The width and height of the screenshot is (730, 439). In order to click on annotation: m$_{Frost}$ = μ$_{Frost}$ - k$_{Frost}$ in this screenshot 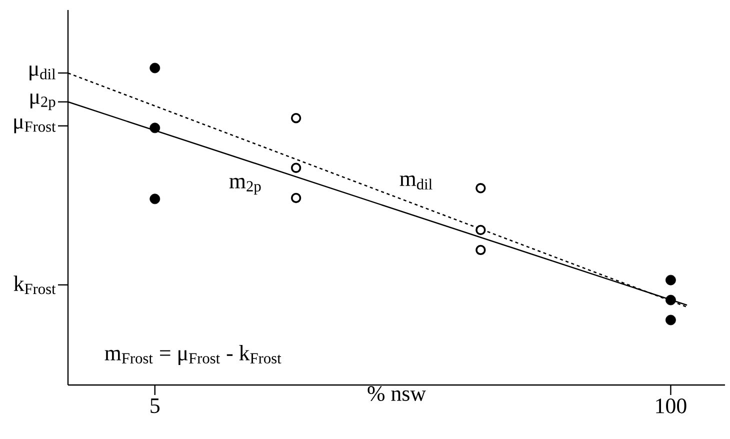, I will do `click(193, 355)`.